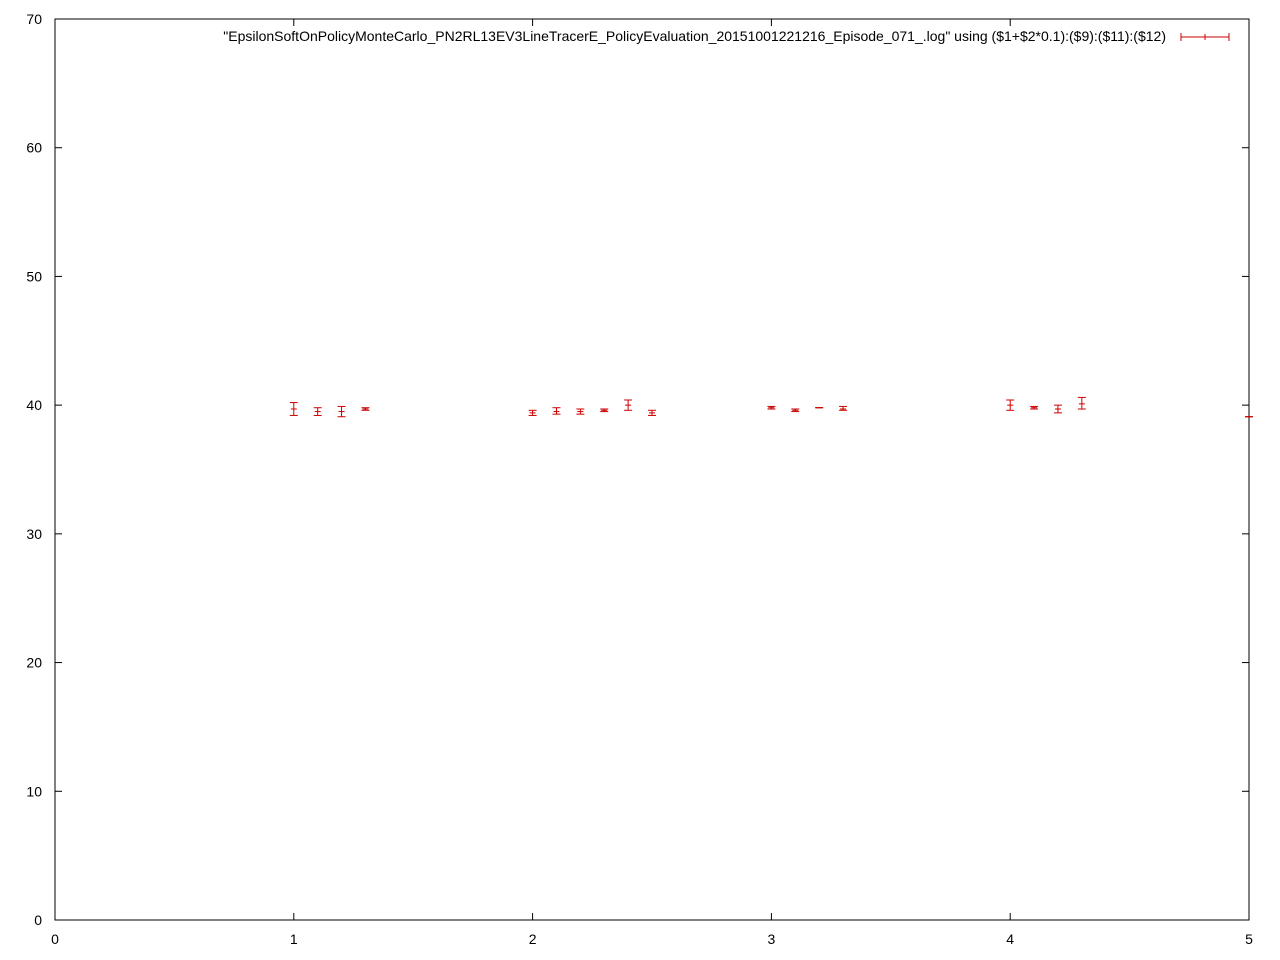  Describe the element at coordinates (34, 19) in the screenshot. I see `y-tick-label: 70` at that location.